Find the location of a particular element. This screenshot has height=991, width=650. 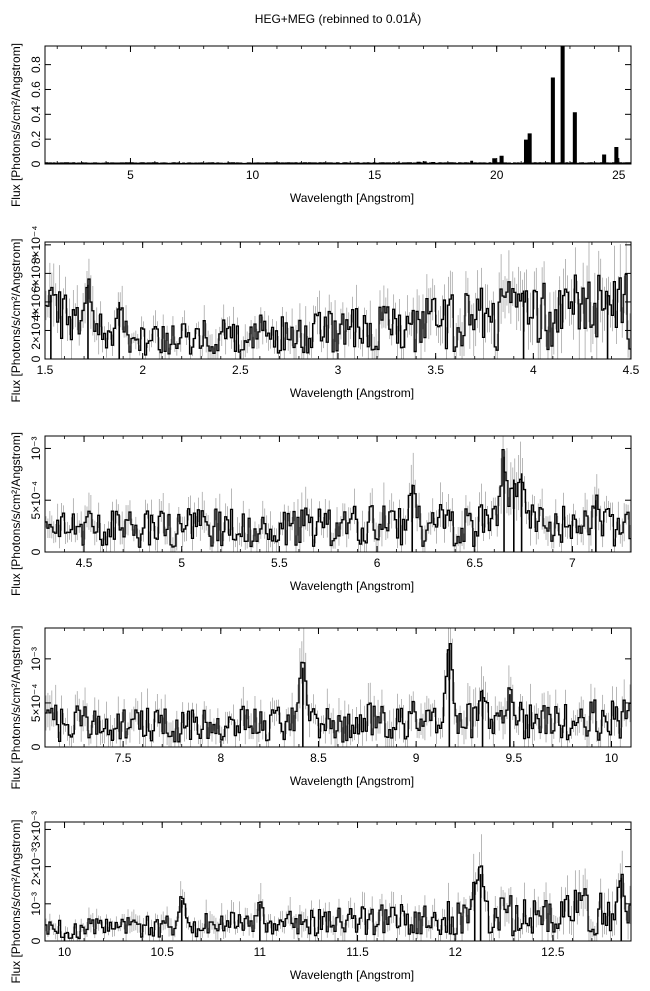

plot-frame is located at coordinates (338, 105).